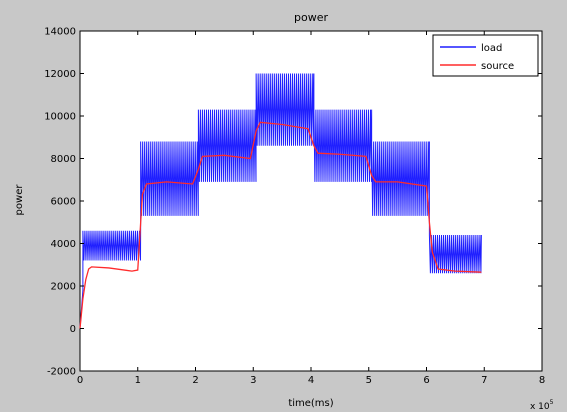 The height and width of the screenshot is (412, 567). Describe the element at coordinates (63, 287) in the screenshot. I see `y-tick-label: 2000` at that location.